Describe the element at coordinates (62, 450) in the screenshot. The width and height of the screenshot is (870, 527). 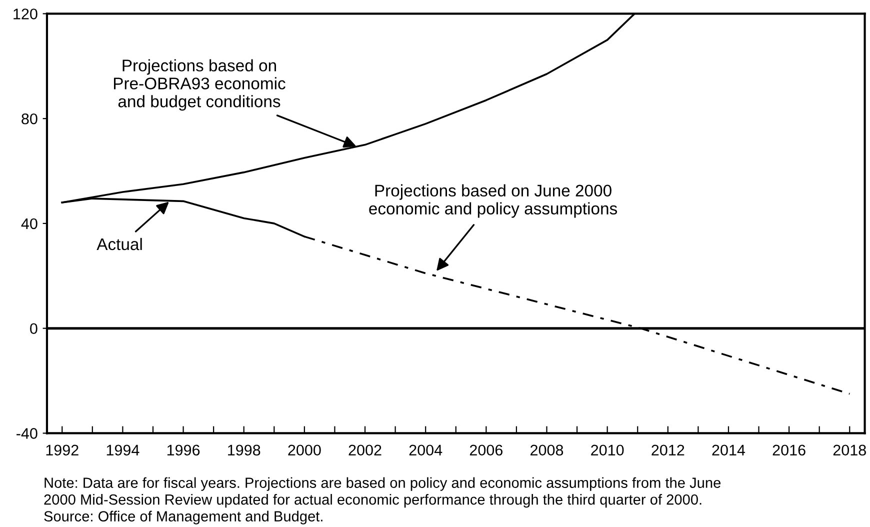
I see `x-tick-label: 1992` at that location.